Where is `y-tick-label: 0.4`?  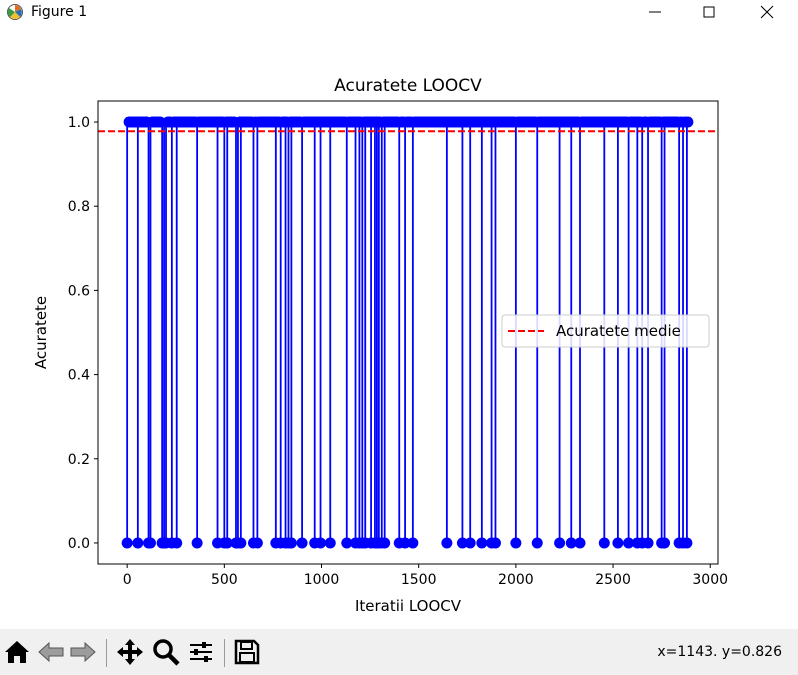 y-tick-label: 0.4 is located at coordinates (79, 376).